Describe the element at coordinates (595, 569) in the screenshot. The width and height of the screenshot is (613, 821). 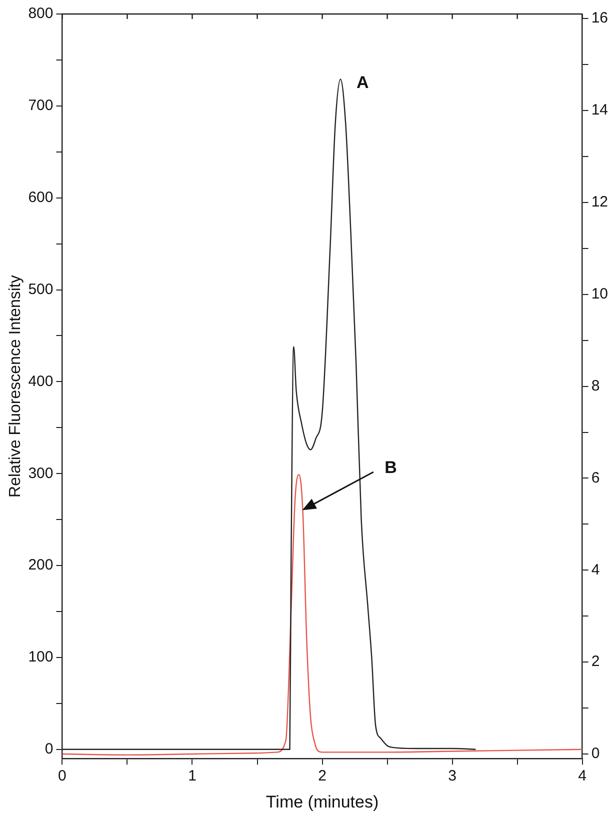
I see `y2-tick-label: 4` at that location.